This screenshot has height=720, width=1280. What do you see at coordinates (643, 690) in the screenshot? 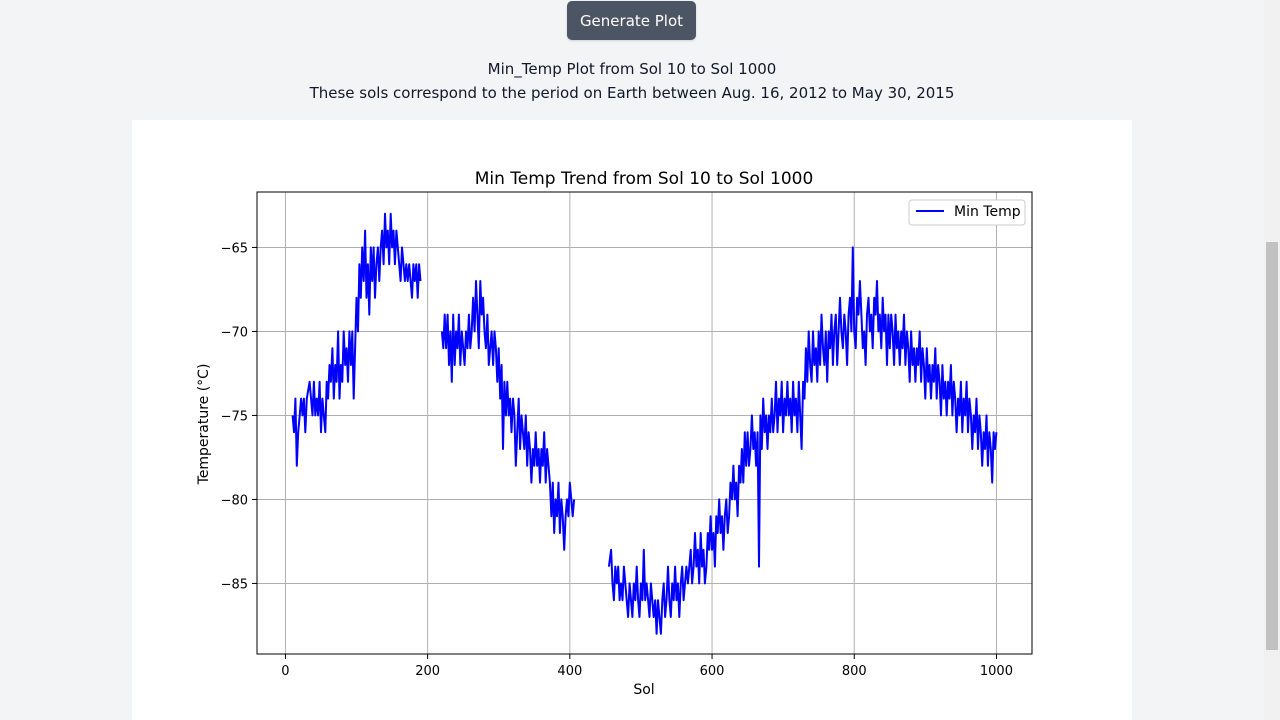
I see `x-axis-label: Sol` at bounding box center [643, 690].